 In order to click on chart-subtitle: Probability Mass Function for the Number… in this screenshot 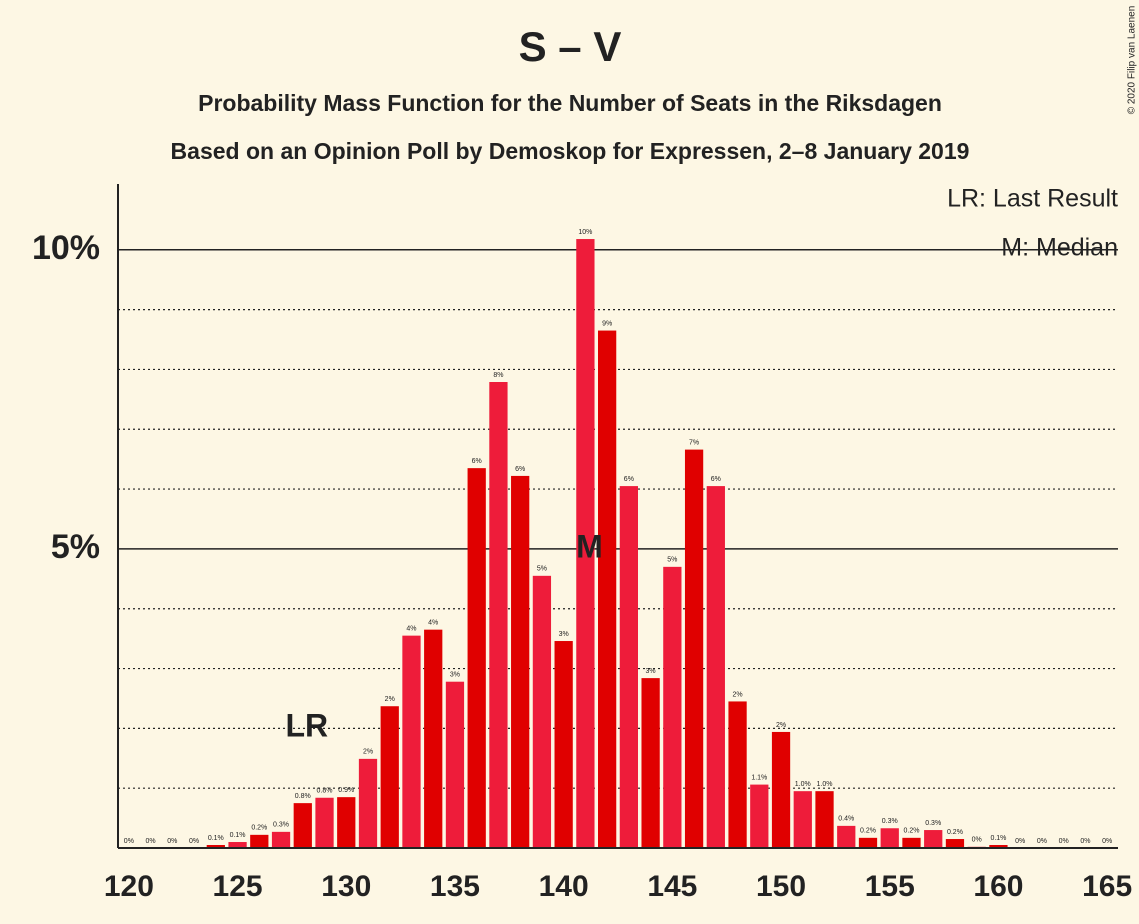, I will do `click(570, 103)`.